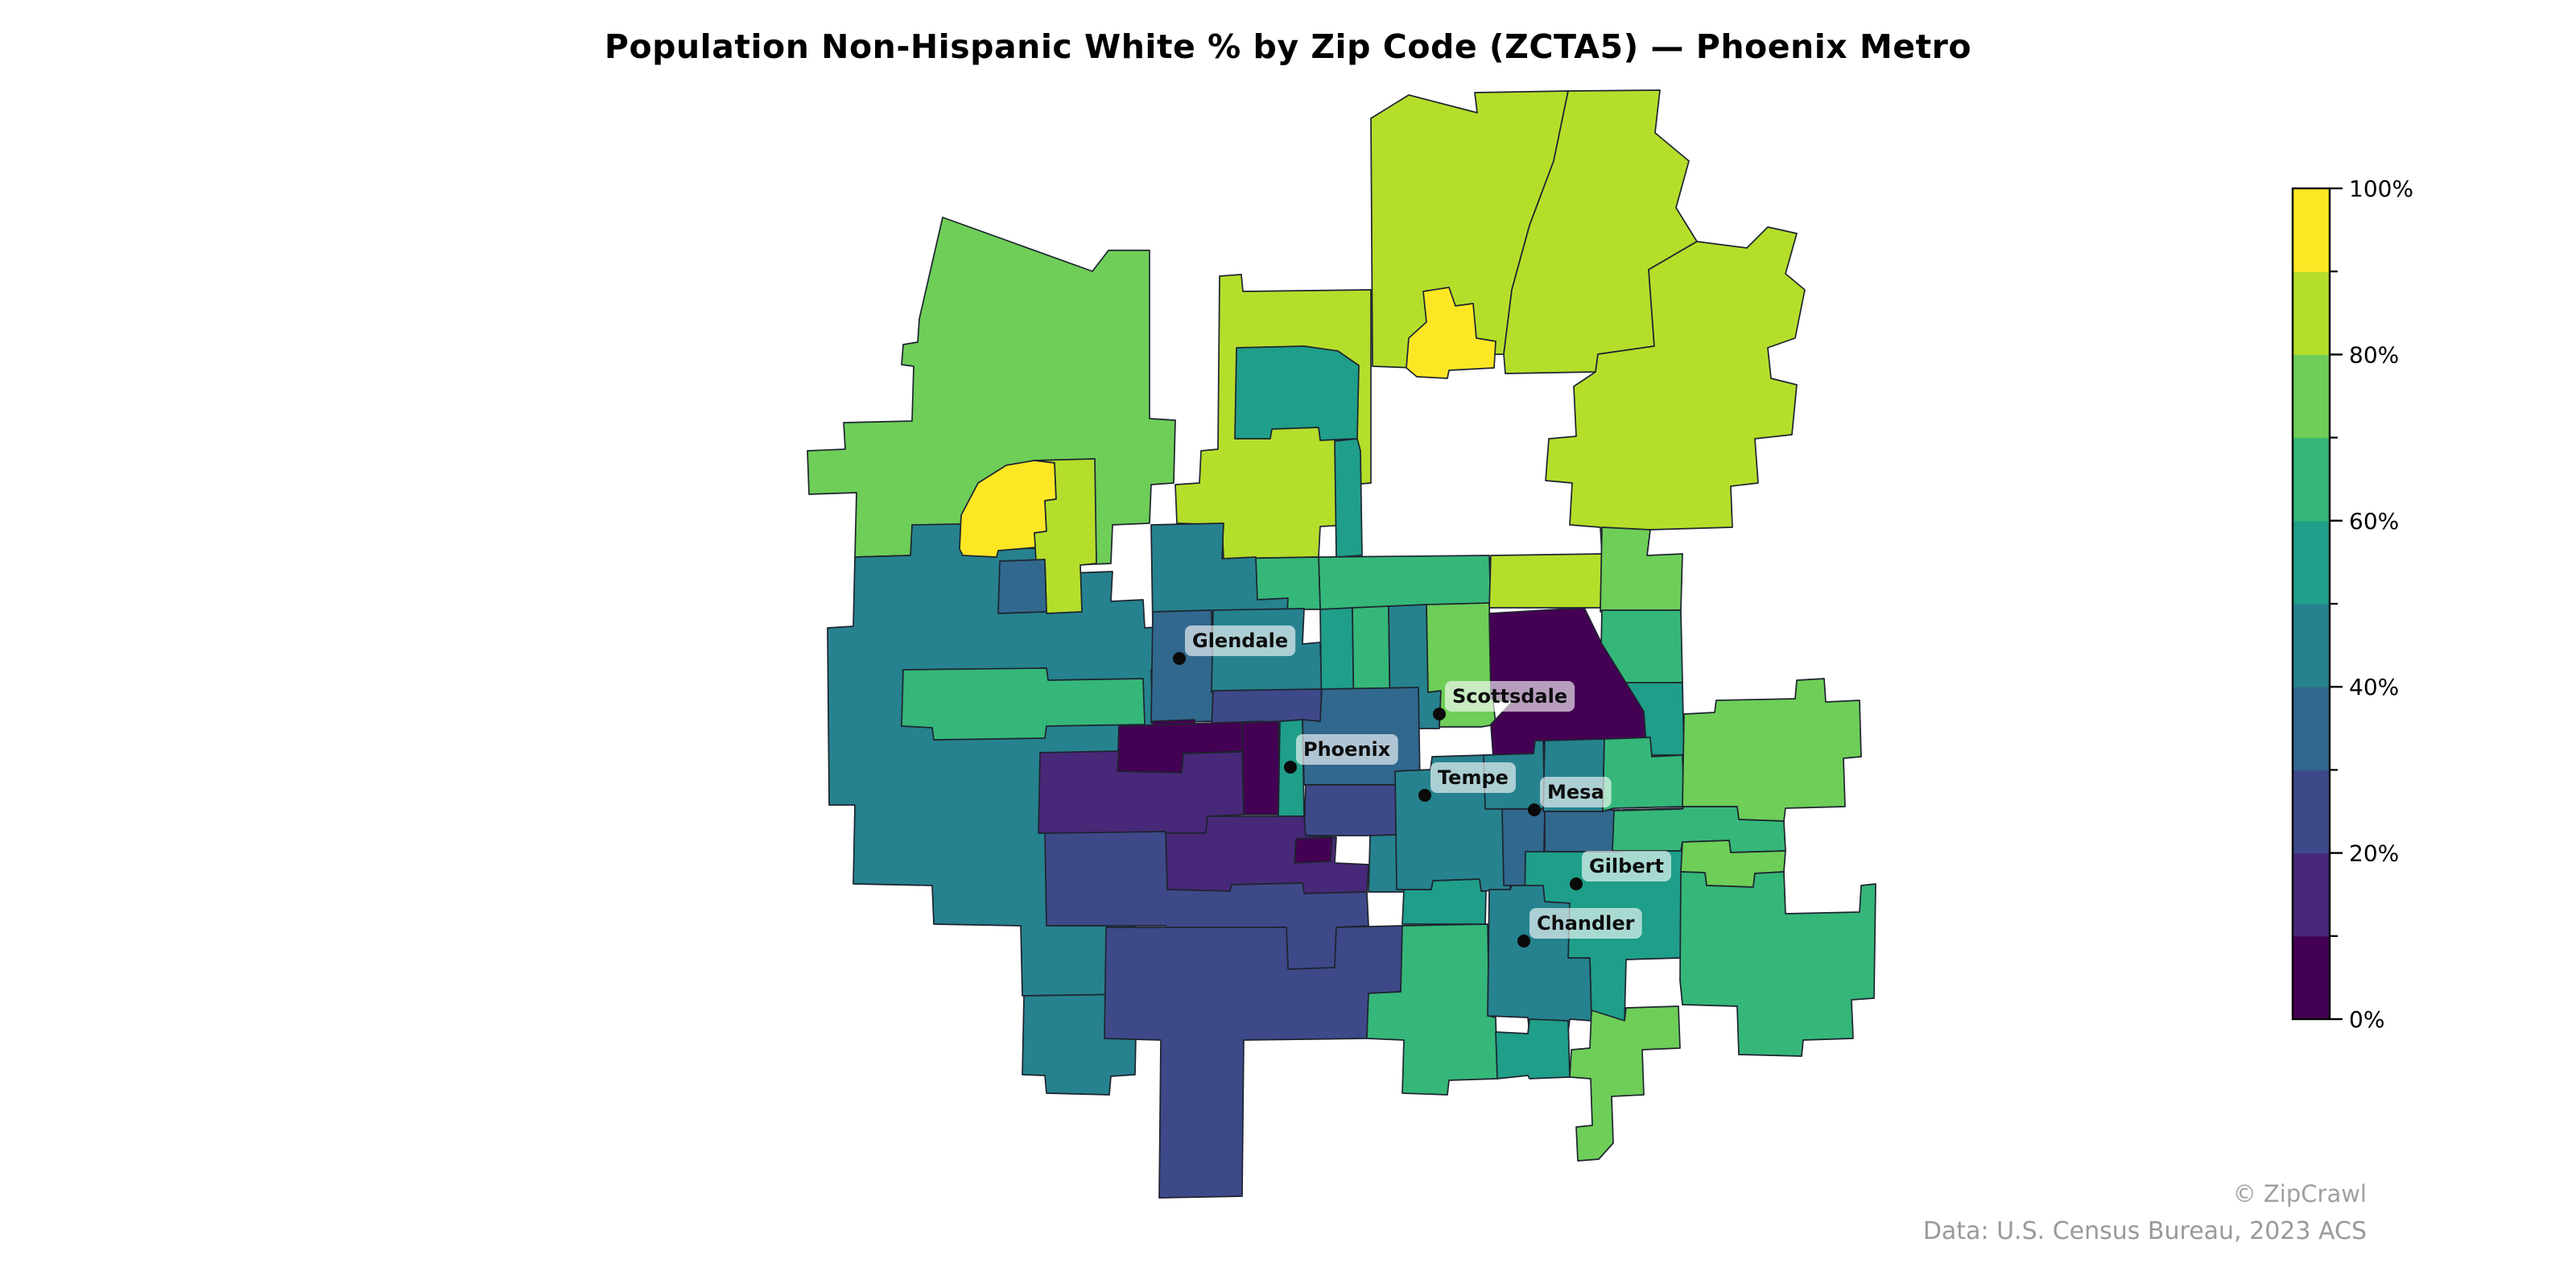 The image size is (2576, 1288). I want to click on city-label: Scottsdale, so click(1510, 696).